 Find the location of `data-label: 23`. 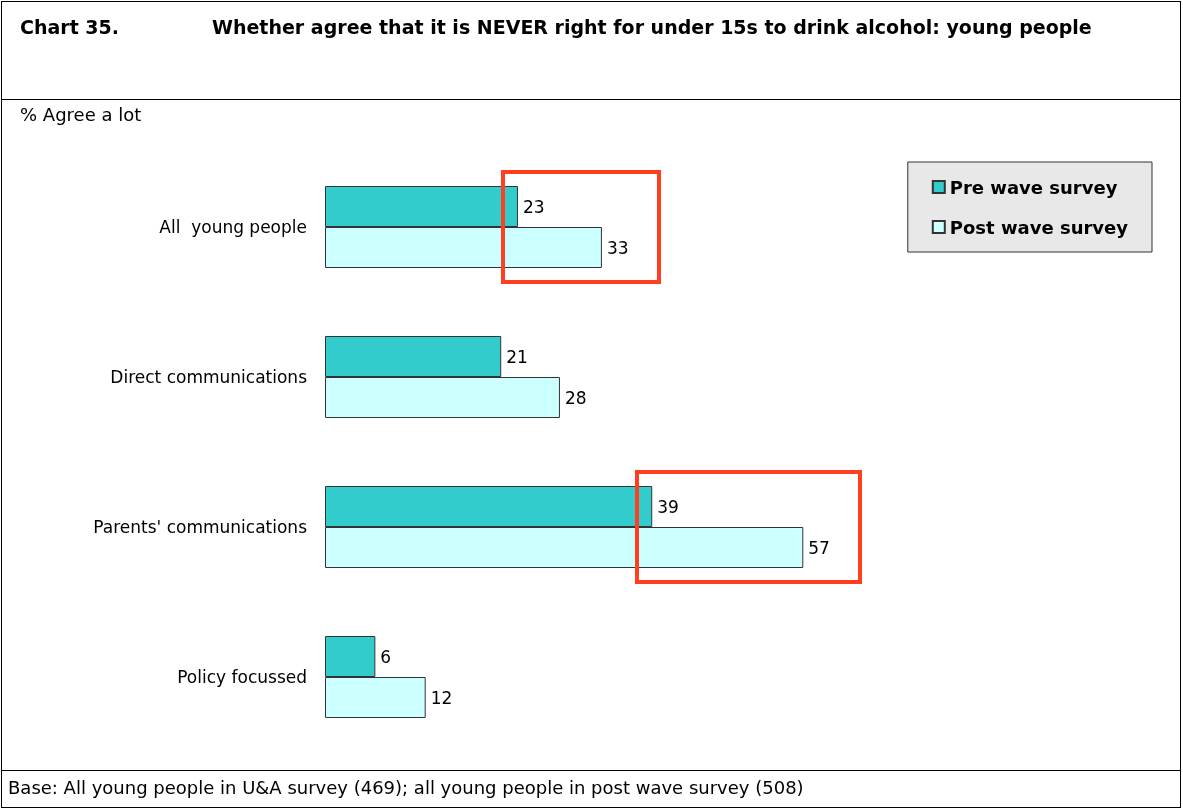

data-label: 23 is located at coordinates (533, 206).